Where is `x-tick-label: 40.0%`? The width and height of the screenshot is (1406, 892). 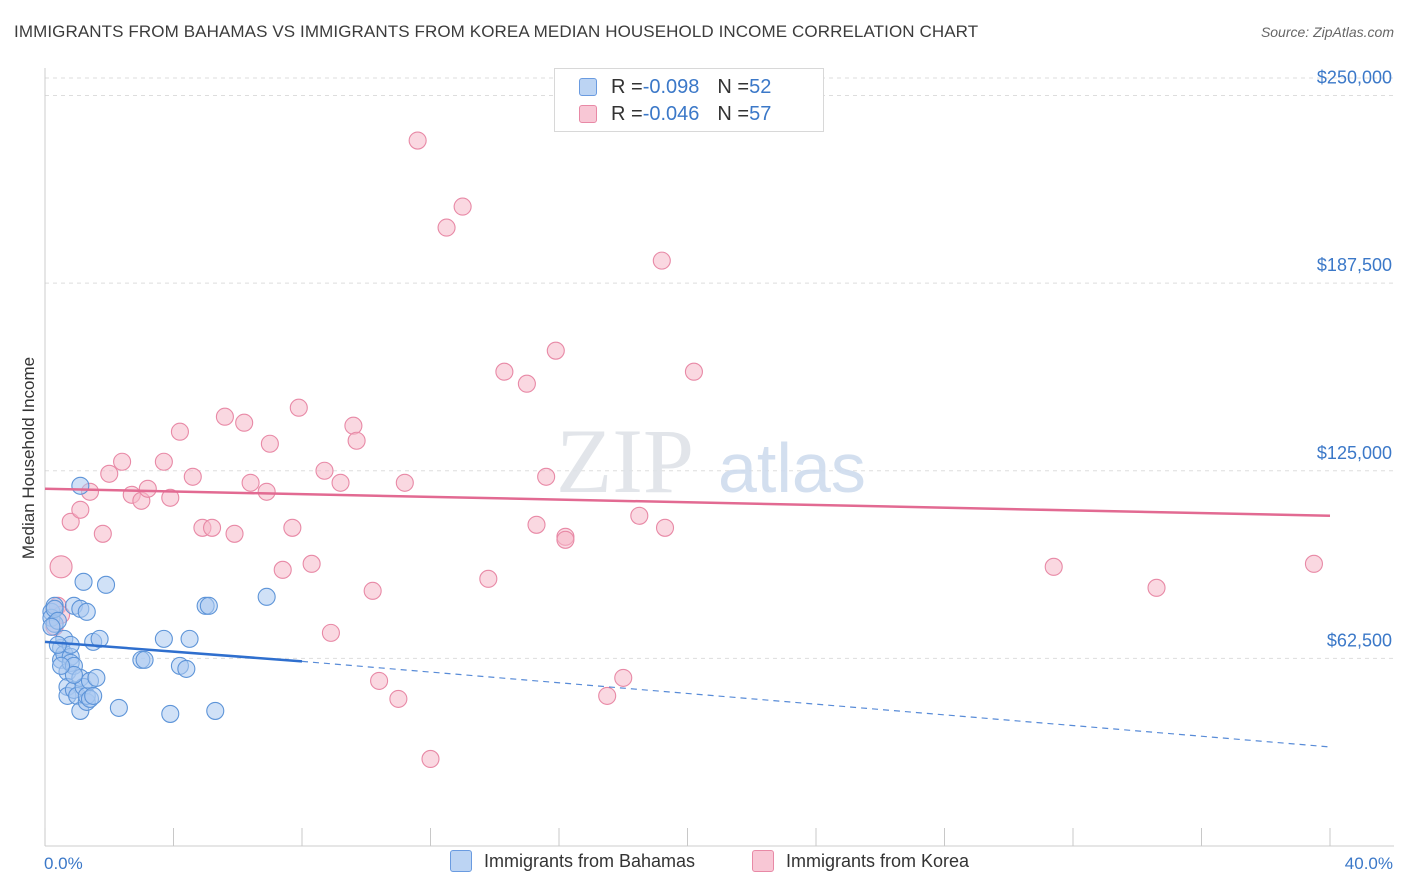 x-tick-label: 40.0% is located at coordinates (1369, 863).